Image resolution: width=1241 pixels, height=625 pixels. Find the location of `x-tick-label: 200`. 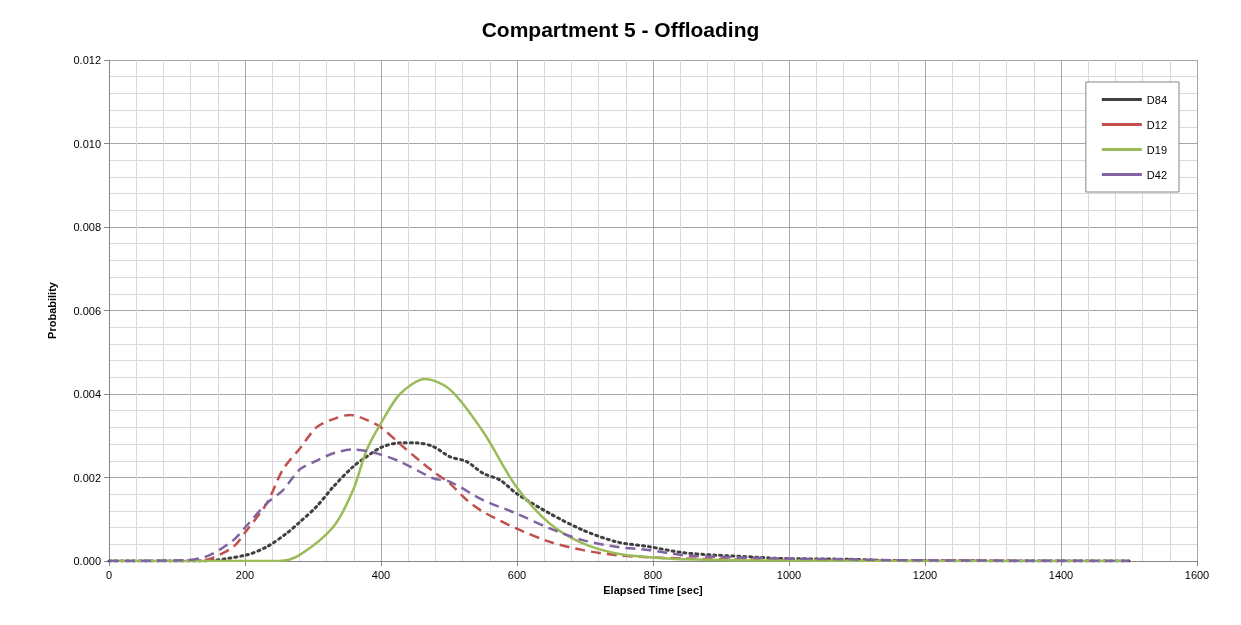

x-tick-label: 200 is located at coordinates (245, 574).